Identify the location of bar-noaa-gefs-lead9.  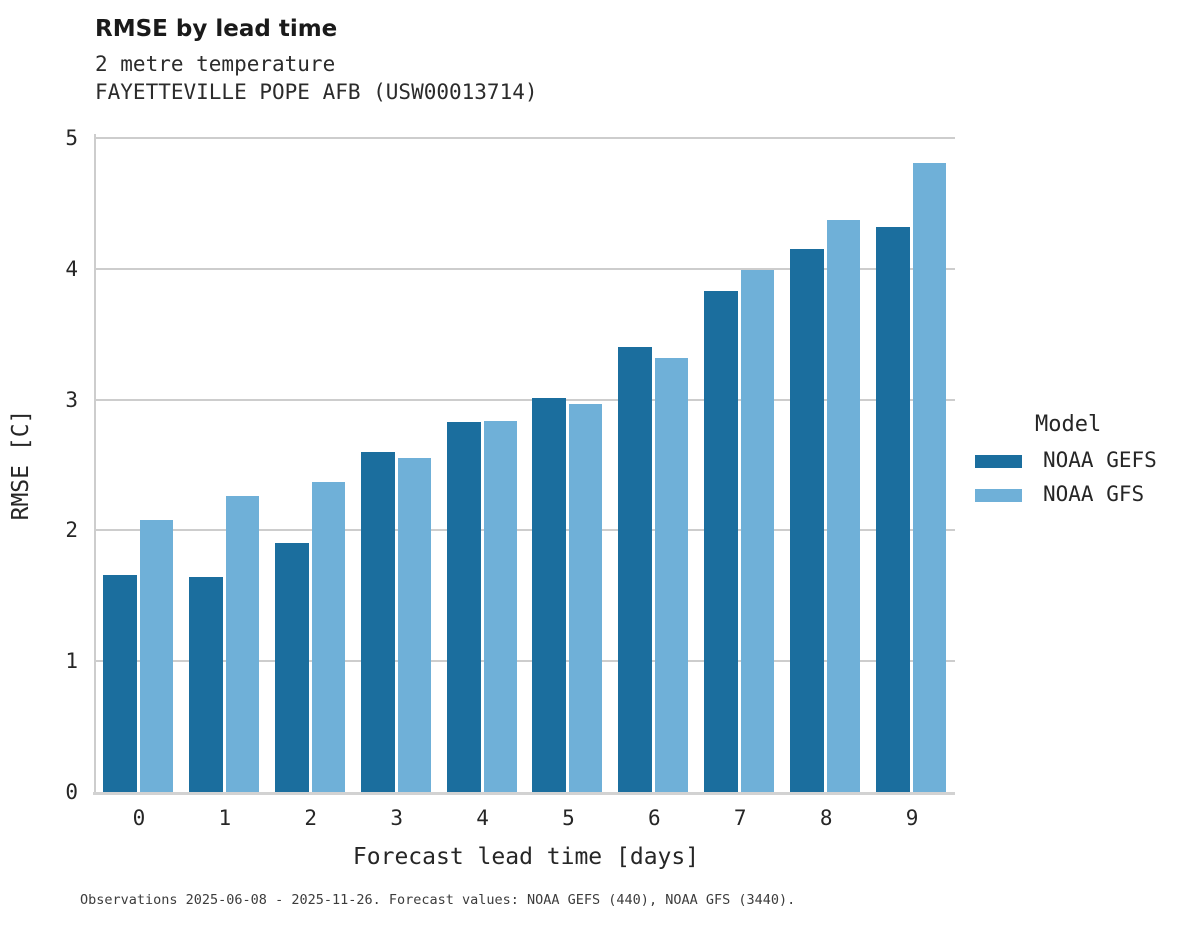
(893, 509).